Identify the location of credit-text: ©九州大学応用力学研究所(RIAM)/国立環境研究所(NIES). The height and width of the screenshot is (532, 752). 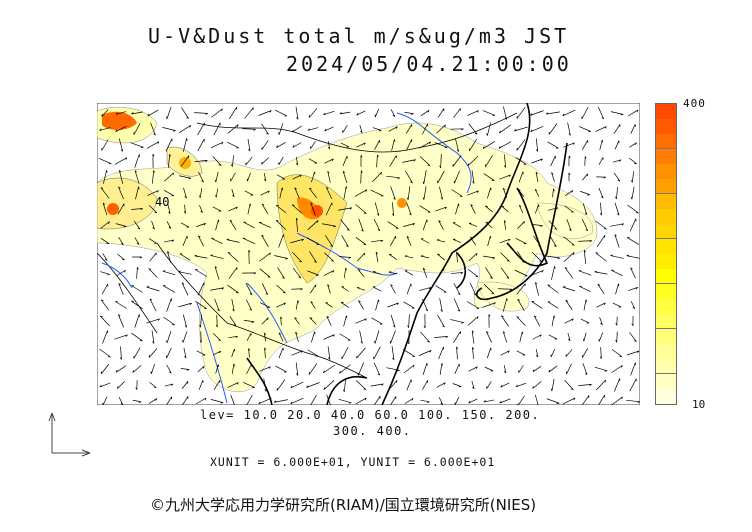
(343, 505).